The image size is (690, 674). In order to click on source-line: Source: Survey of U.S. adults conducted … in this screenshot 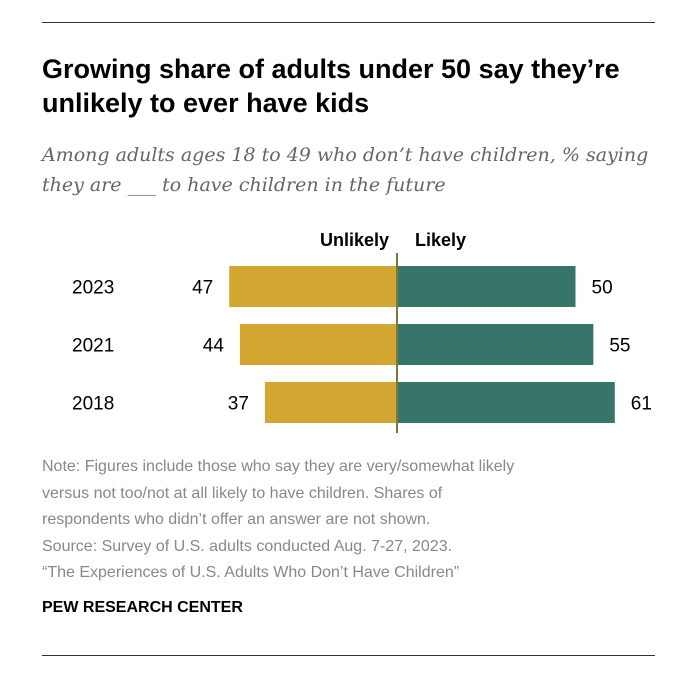, I will do `click(247, 546)`.